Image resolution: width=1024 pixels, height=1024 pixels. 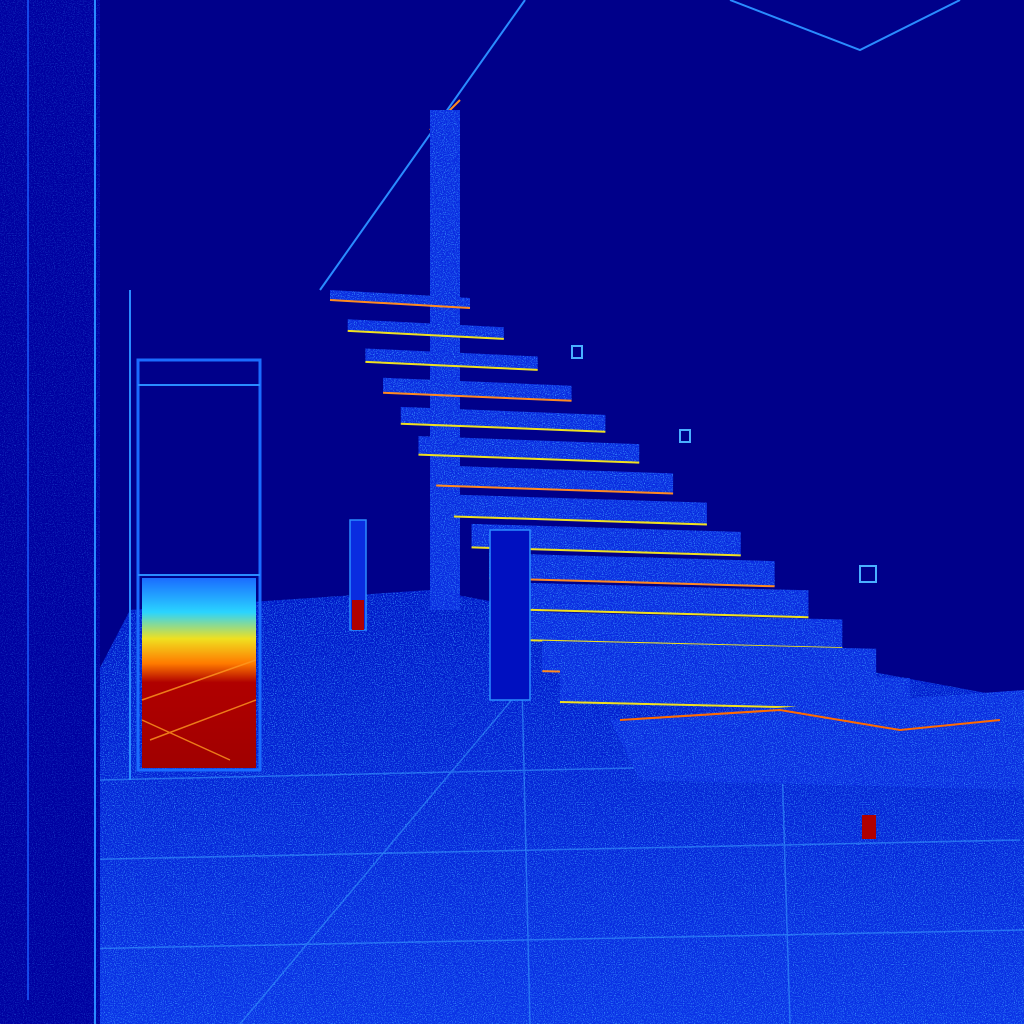 What do you see at coordinates (817, 740) in the screenshot?
I see `landing-slab` at bounding box center [817, 740].